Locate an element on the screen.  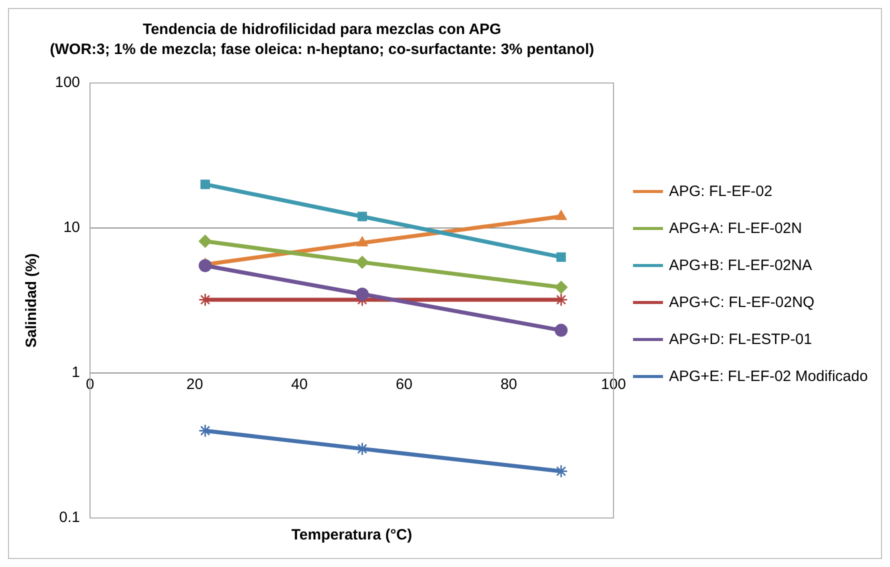
x-tick-label: 60 is located at coordinates (404, 385).